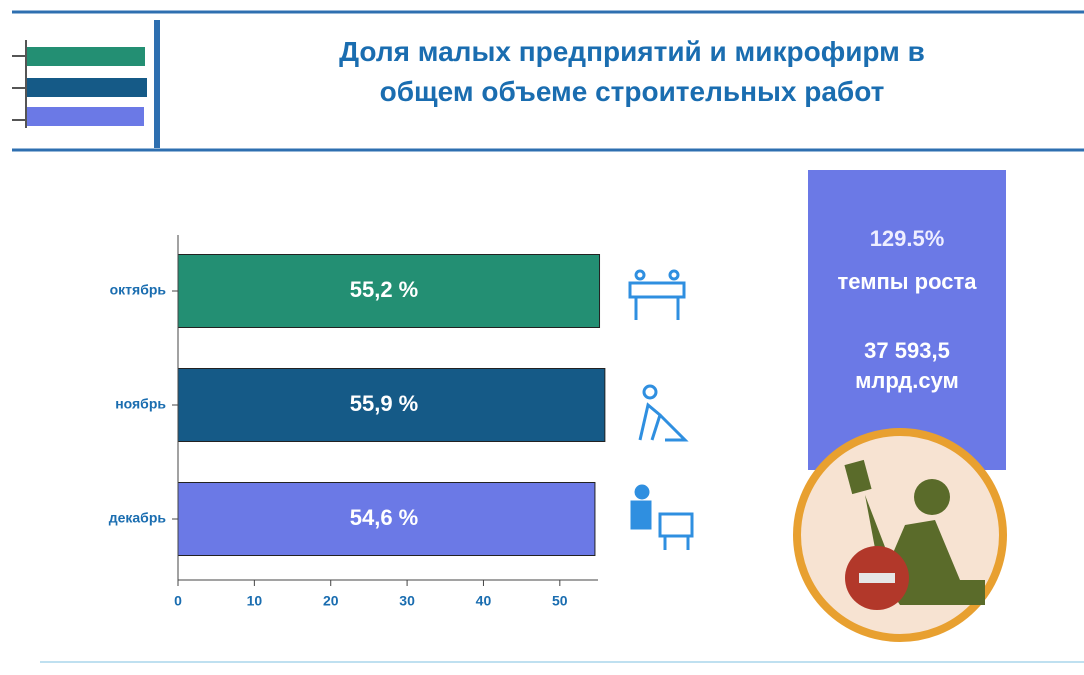 Image resolution: width=1084 pixels, height=675 pixels. What do you see at coordinates (484, 601) in the screenshot?
I see `x-tick-label: 40` at bounding box center [484, 601].